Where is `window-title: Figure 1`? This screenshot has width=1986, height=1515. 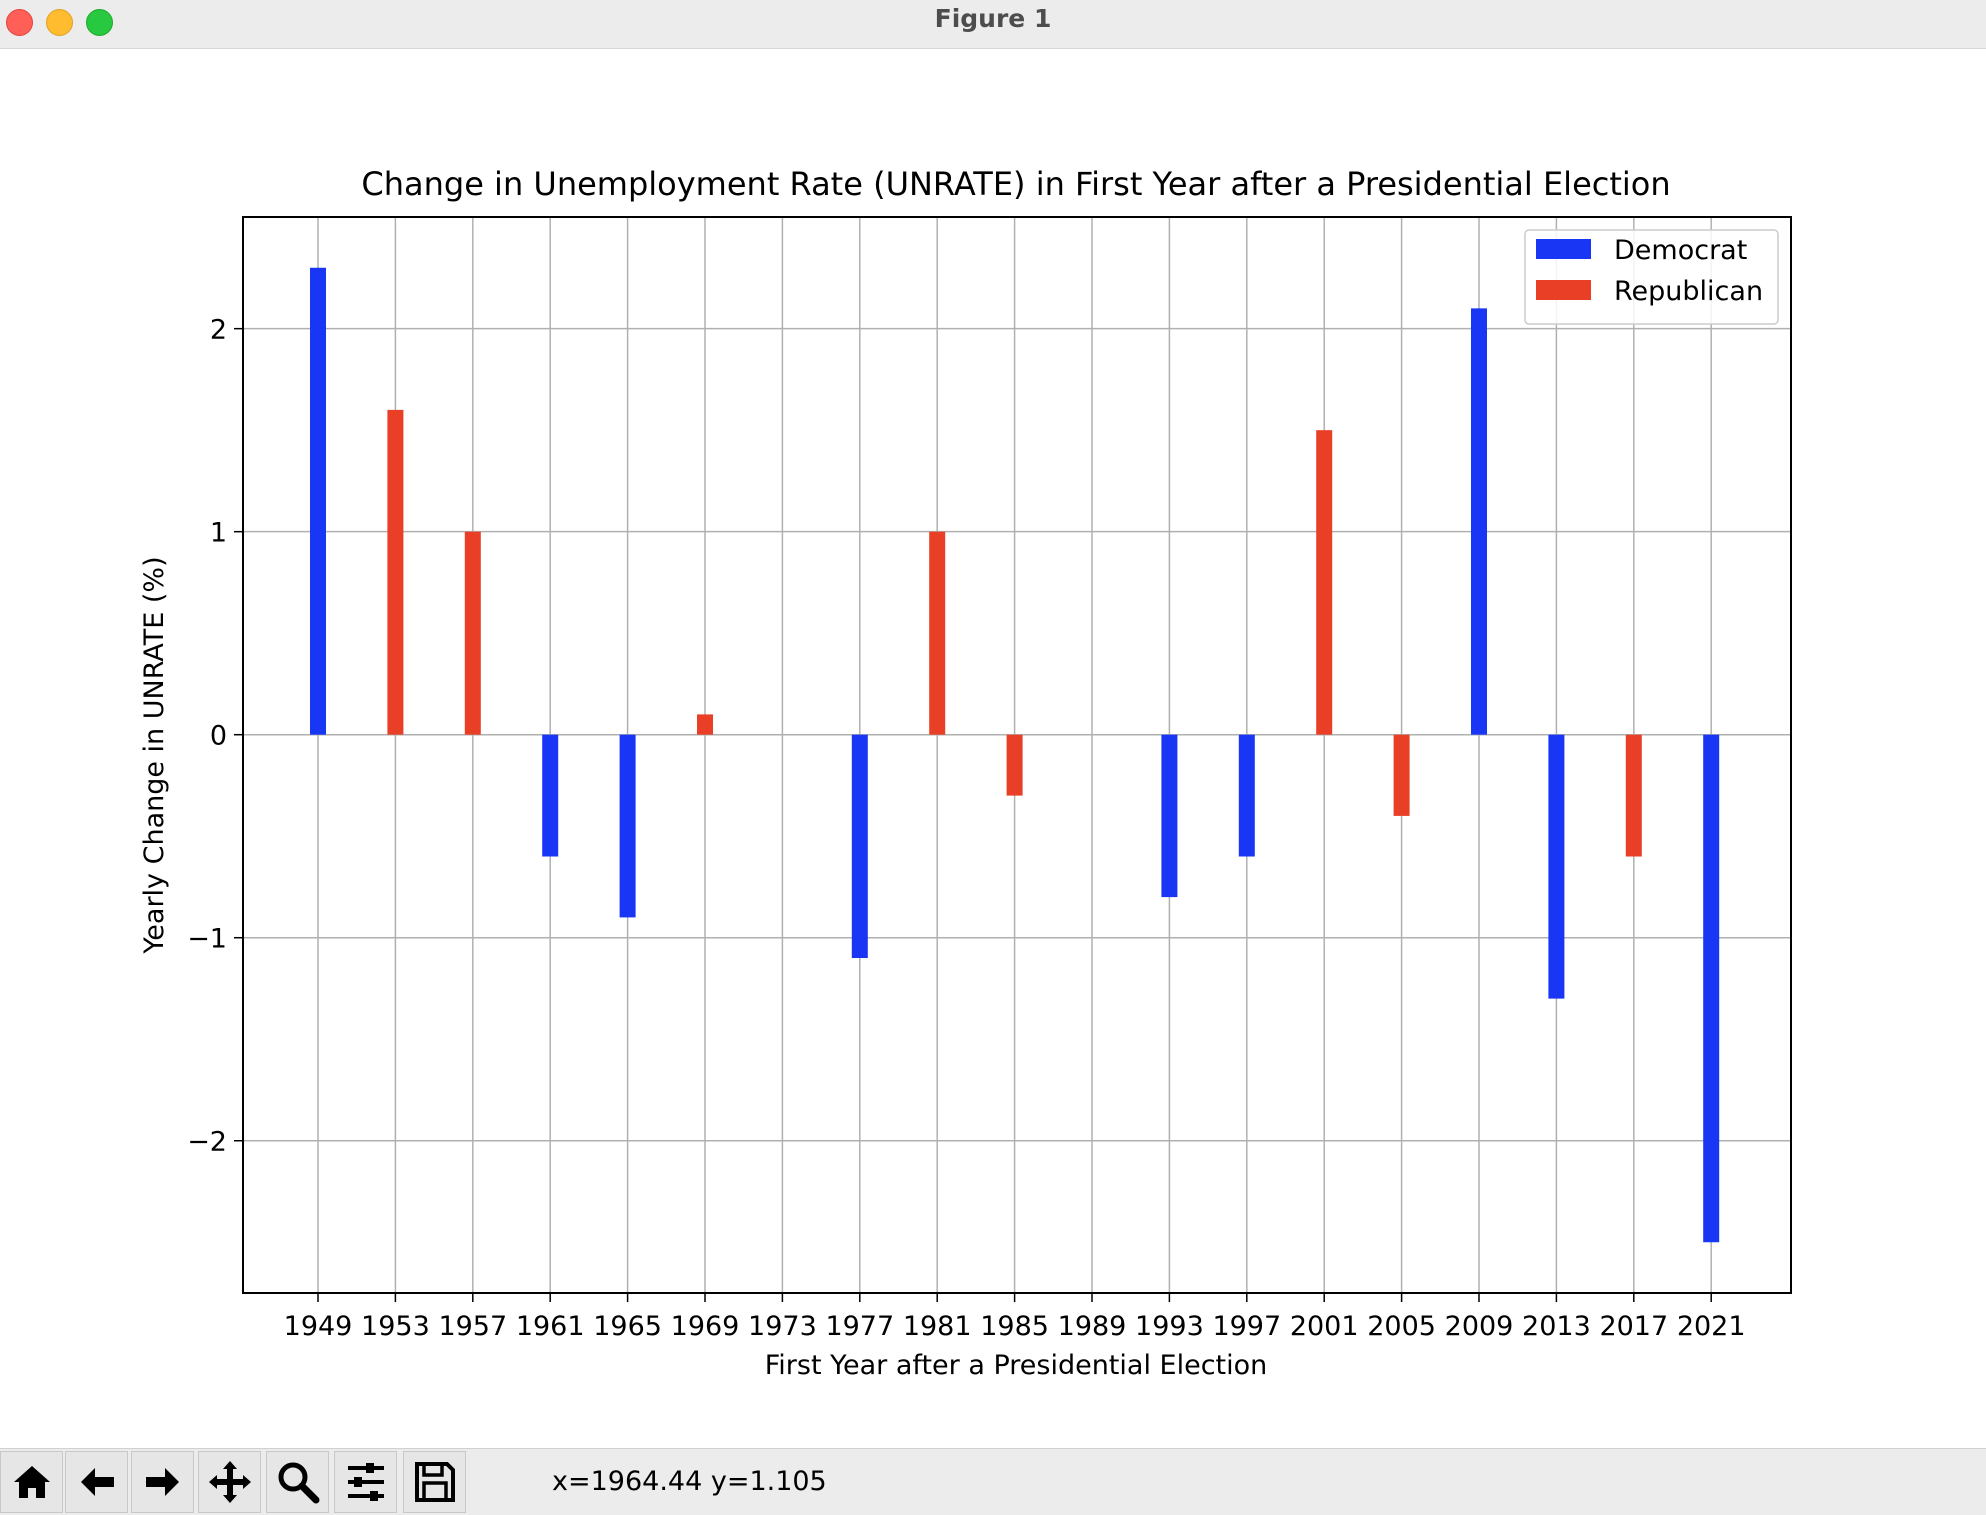
window-title: Figure 1 is located at coordinates (993, 18).